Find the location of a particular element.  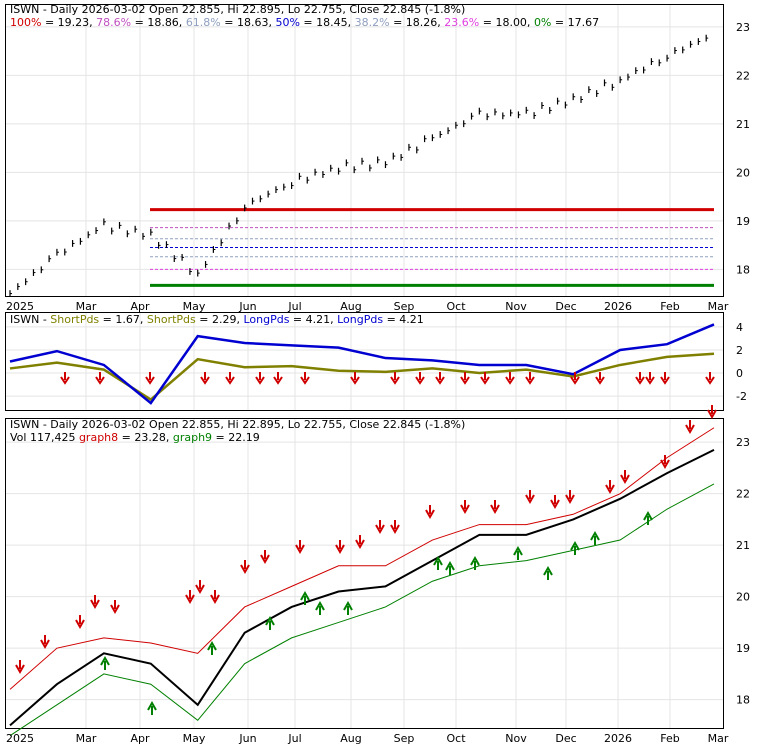

x-label-top: Jul is located at coordinates (294, 306).